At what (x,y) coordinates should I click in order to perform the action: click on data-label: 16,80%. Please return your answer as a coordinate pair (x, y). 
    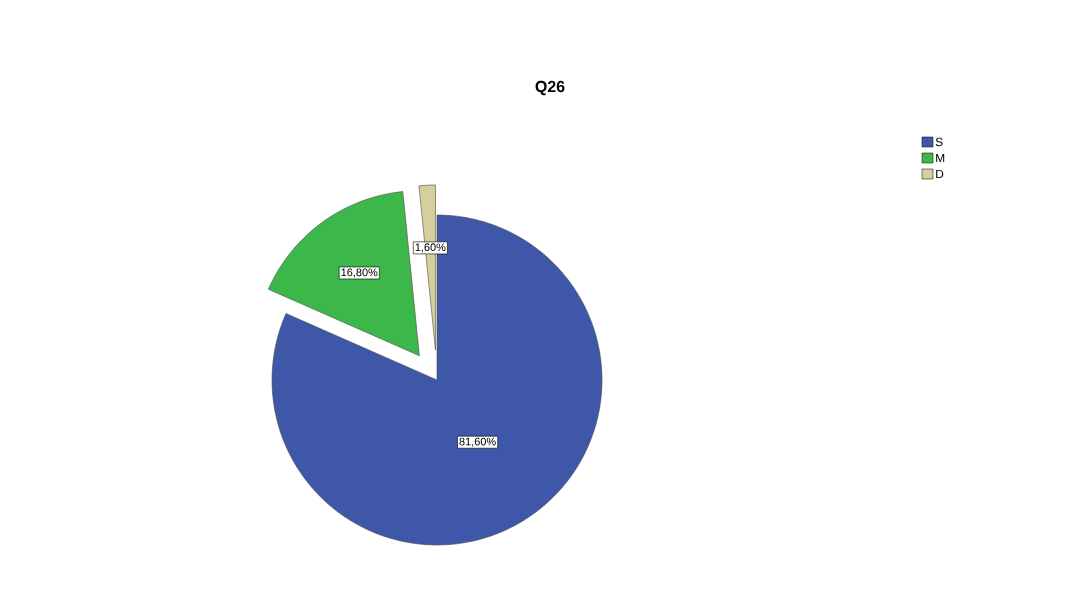
    Looking at the image, I should click on (359, 273).